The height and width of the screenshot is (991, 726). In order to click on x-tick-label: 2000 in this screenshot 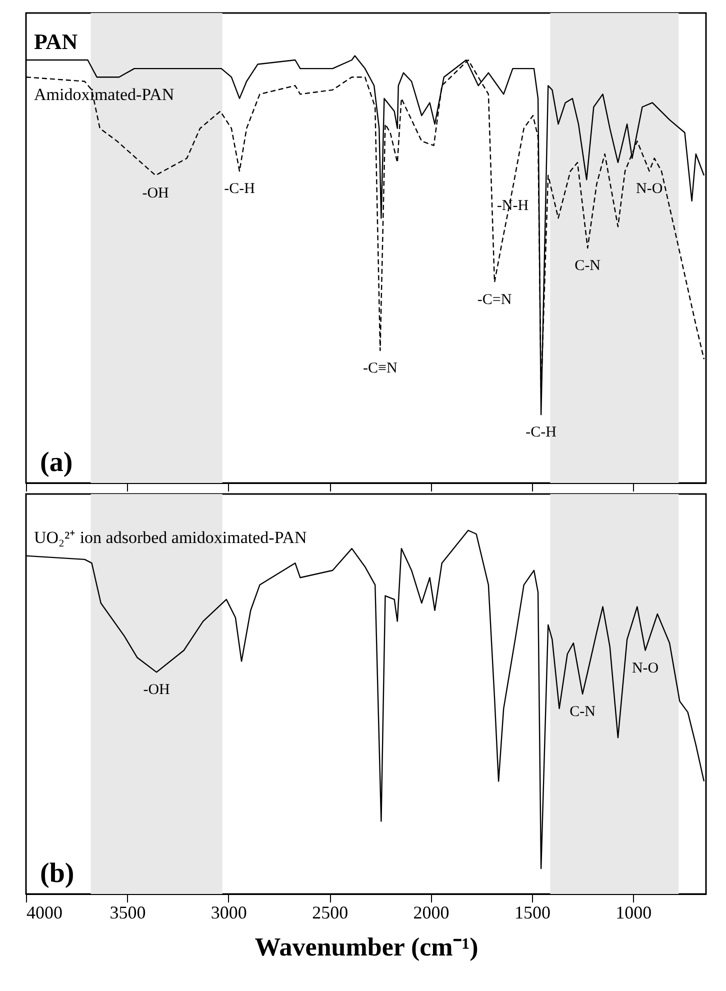, I will do `click(431, 912)`.